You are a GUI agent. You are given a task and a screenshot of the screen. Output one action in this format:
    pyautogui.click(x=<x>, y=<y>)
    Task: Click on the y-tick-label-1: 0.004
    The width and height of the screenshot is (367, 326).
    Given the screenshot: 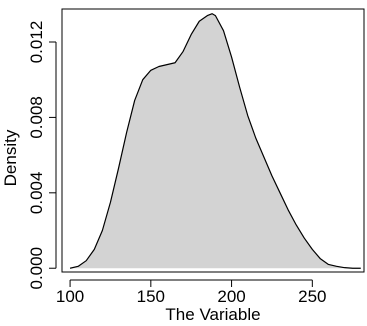 What is the action you would take?
    pyautogui.click(x=36, y=193)
    